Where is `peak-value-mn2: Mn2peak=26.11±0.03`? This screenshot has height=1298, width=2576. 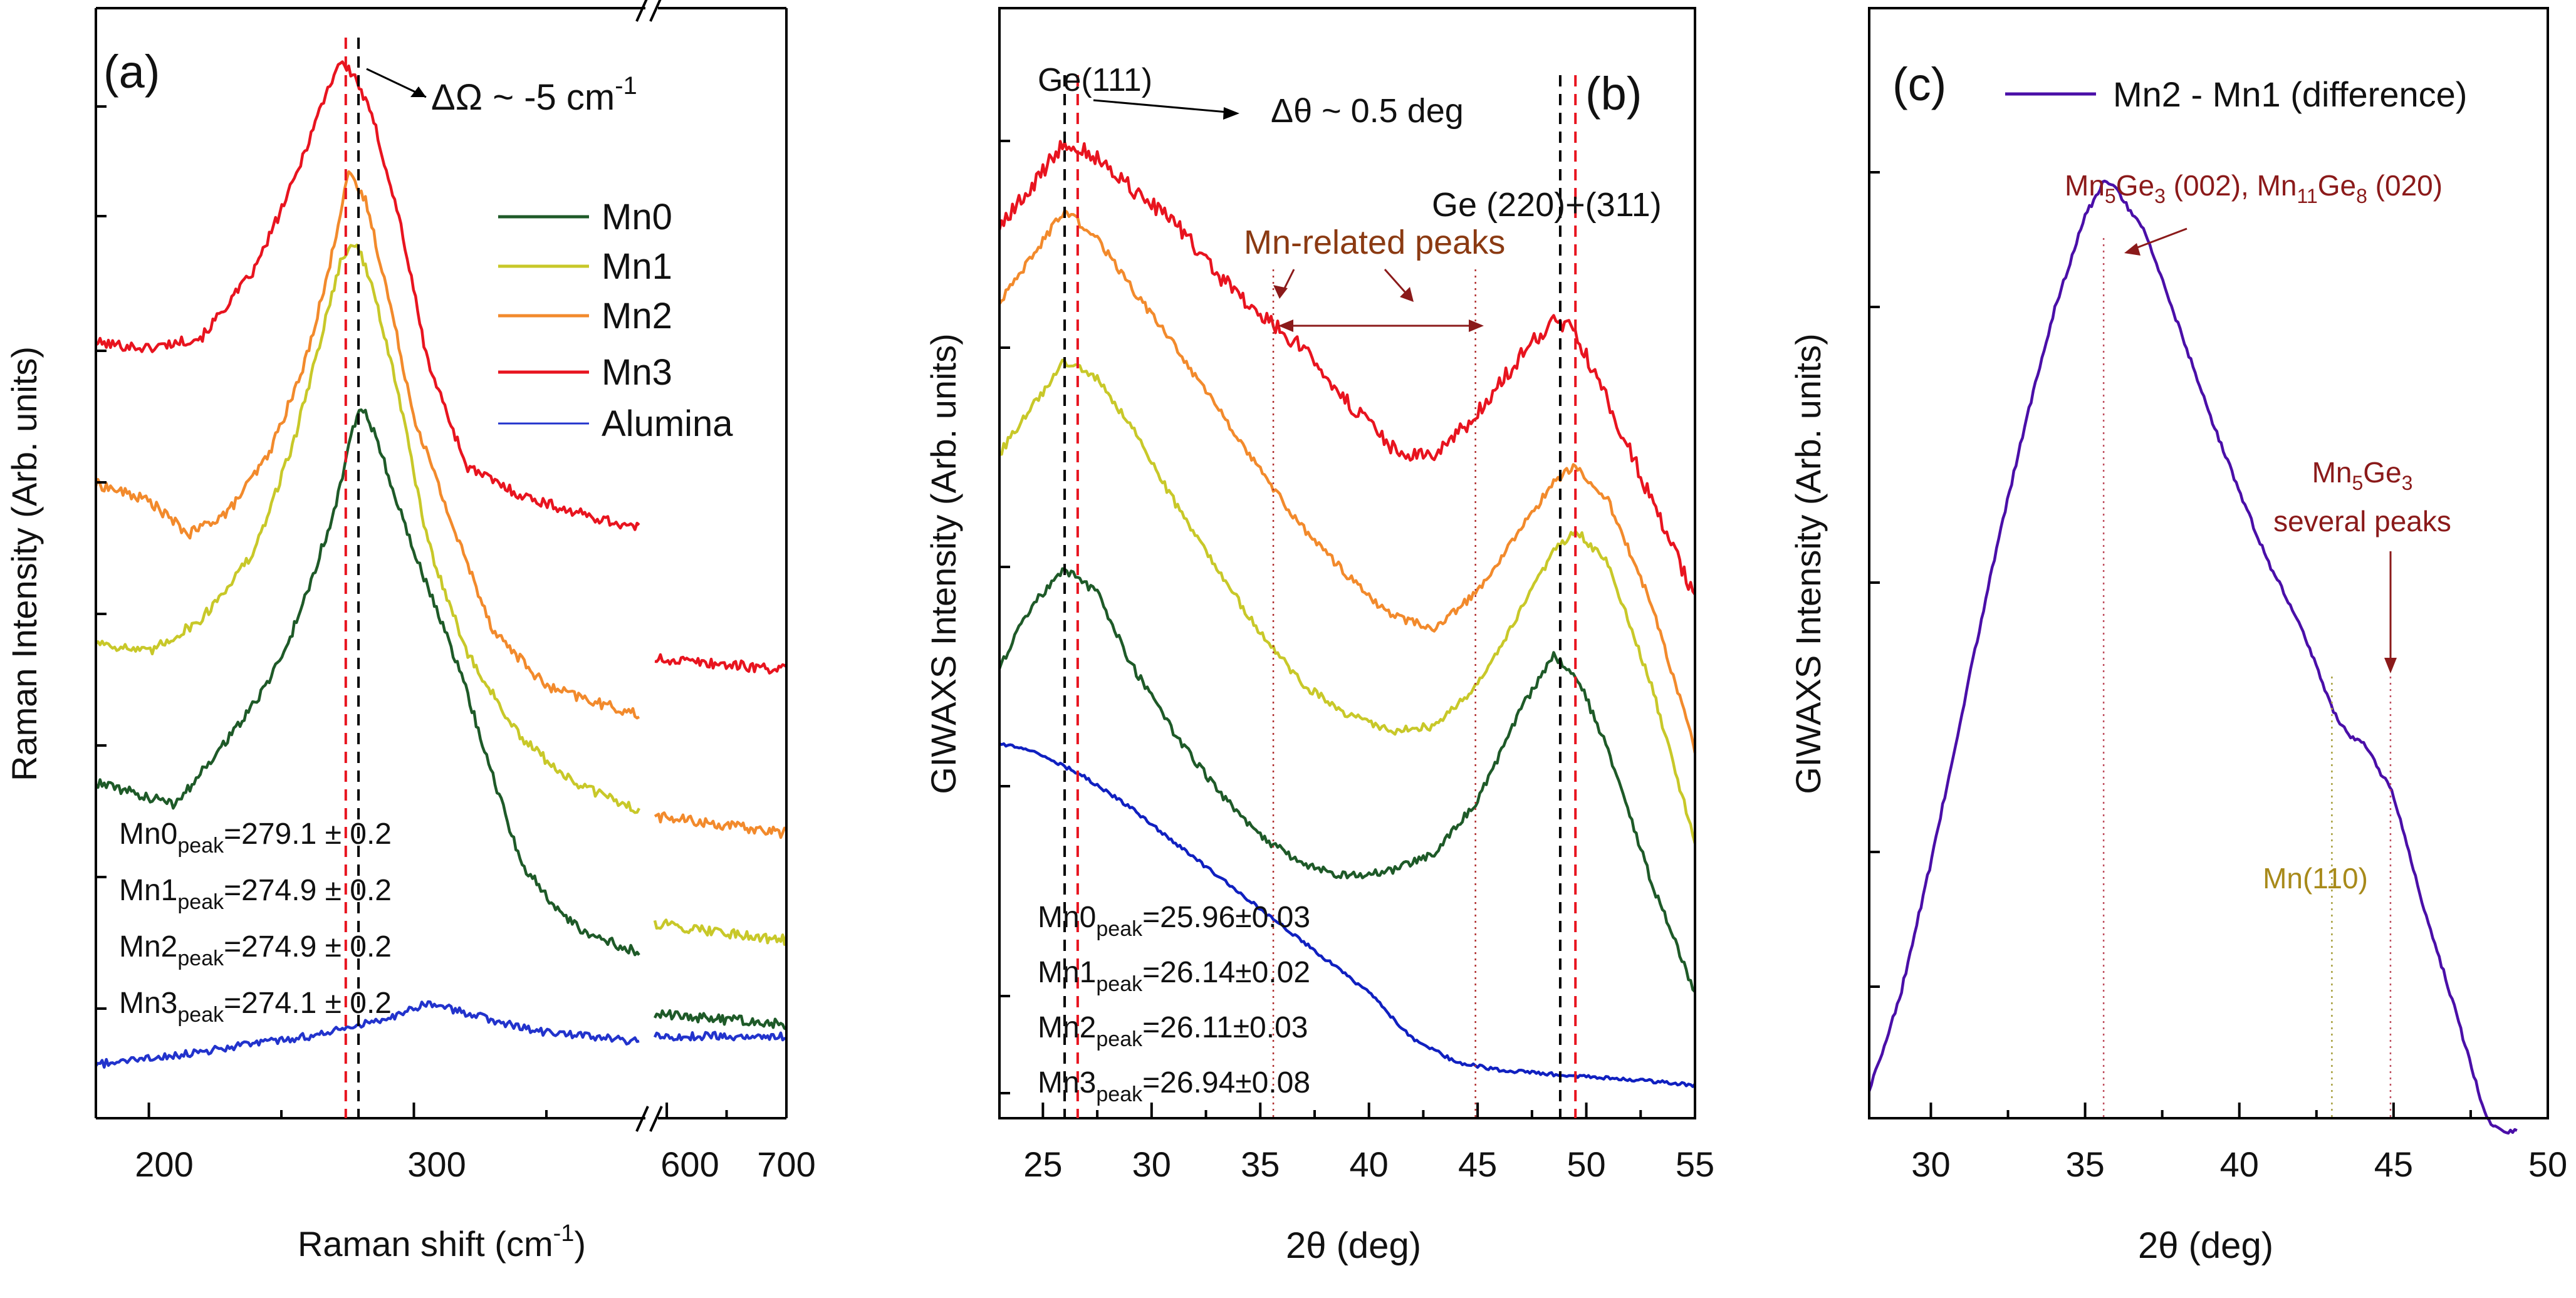 peak-value-mn2: Mn2peak=26.11±0.03 is located at coordinates (1173, 1031).